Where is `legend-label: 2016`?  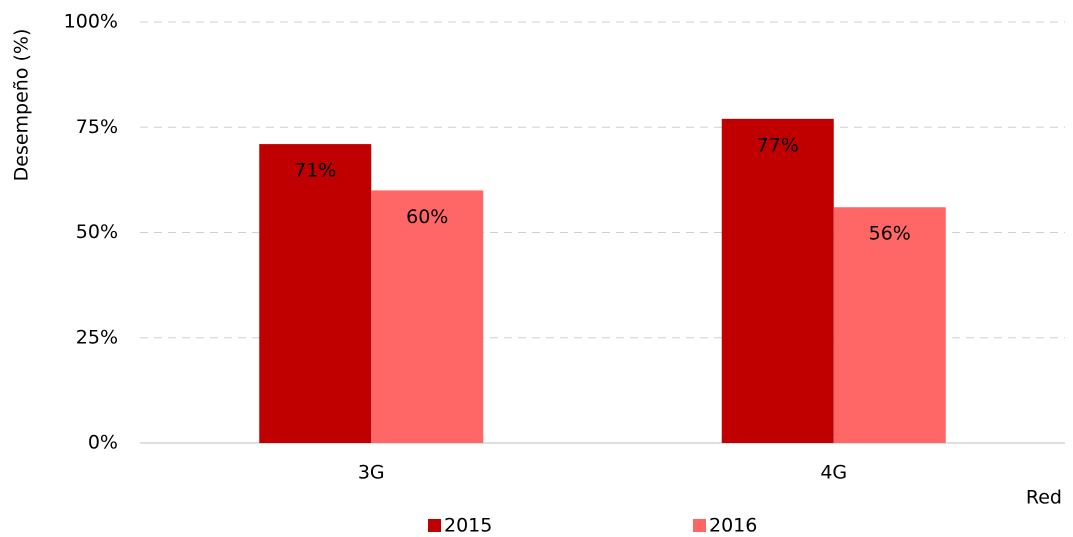
legend-label: 2016 is located at coordinates (733, 526).